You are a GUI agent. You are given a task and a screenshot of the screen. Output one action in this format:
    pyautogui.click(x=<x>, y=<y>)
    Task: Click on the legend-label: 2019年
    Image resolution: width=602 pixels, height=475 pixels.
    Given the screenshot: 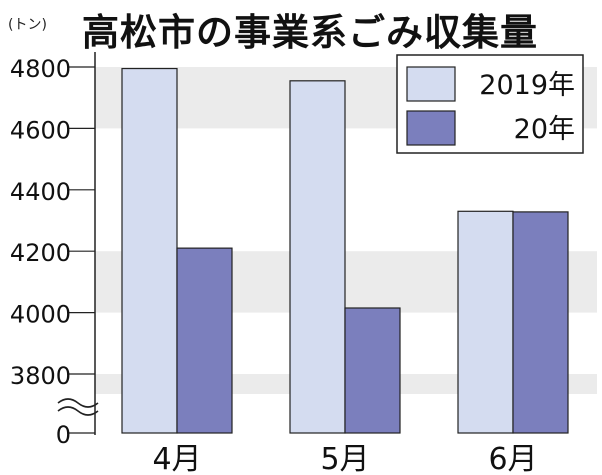 What is the action you would take?
    pyautogui.click(x=527, y=85)
    